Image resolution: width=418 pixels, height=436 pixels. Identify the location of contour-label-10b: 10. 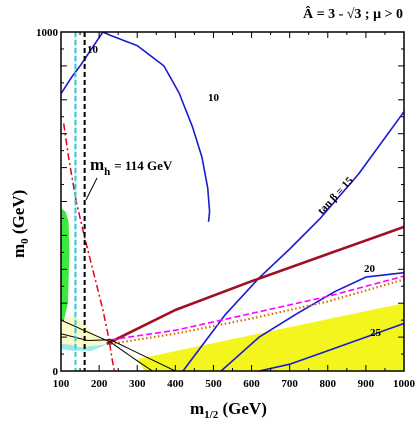
(214, 98).